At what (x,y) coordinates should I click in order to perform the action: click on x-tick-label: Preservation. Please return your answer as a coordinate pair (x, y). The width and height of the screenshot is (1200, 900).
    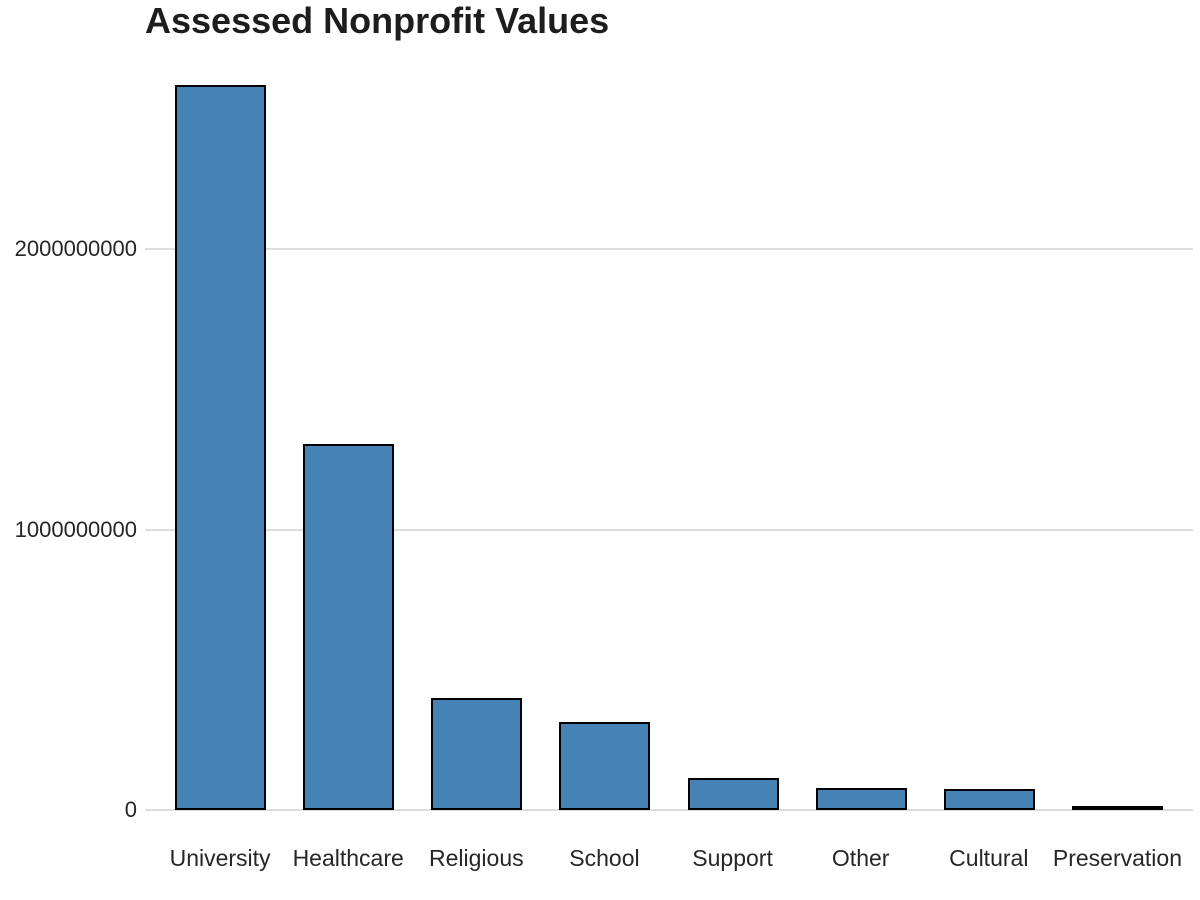
    Looking at the image, I should click on (1117, 858).